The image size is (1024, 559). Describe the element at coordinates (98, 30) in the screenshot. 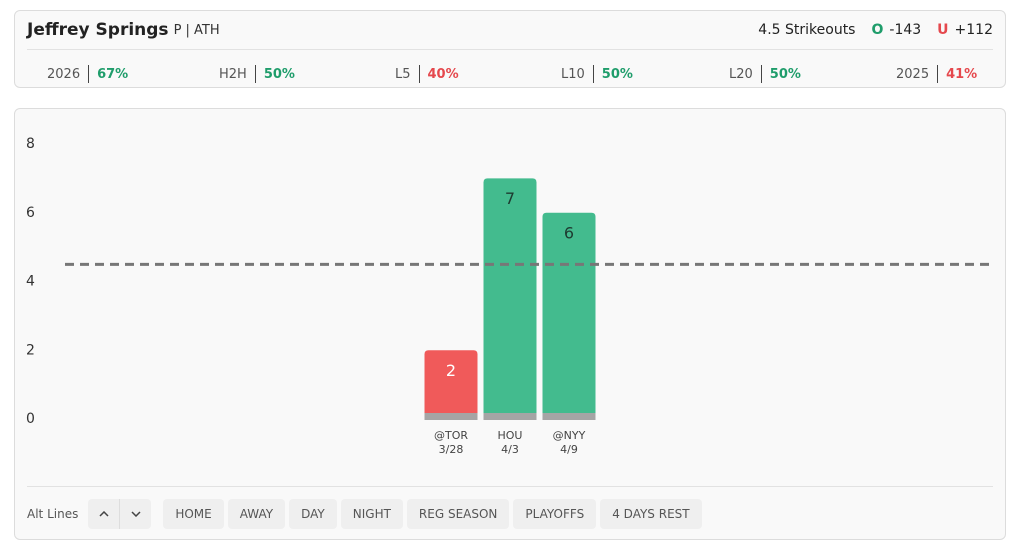

I see `player-name: Jeffrey Springs` at that location.